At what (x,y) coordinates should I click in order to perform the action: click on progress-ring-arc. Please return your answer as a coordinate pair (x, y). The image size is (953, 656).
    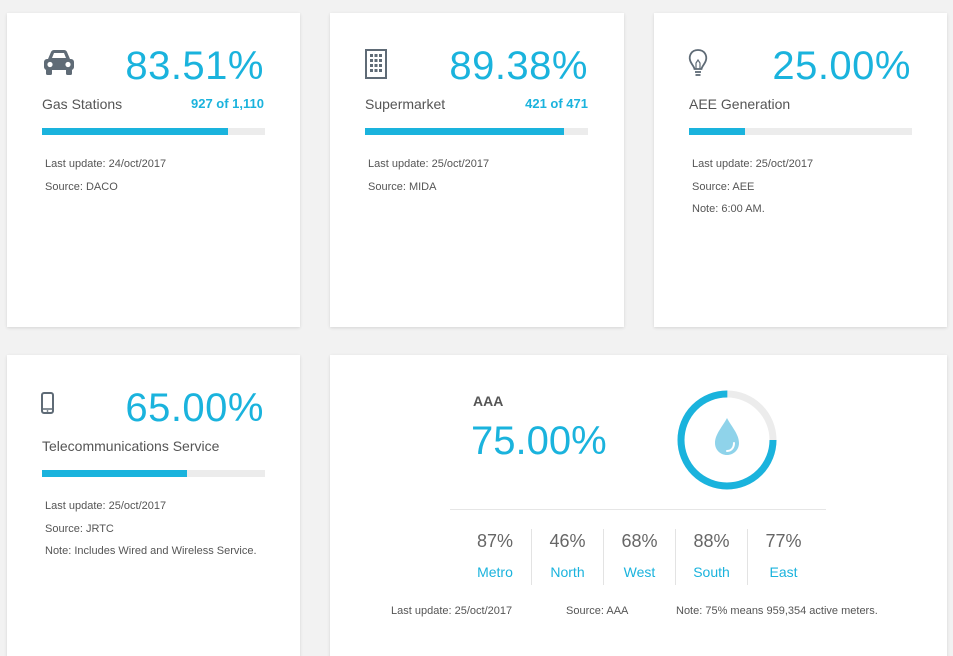
    Looking at the image, I should click on (727, 440).